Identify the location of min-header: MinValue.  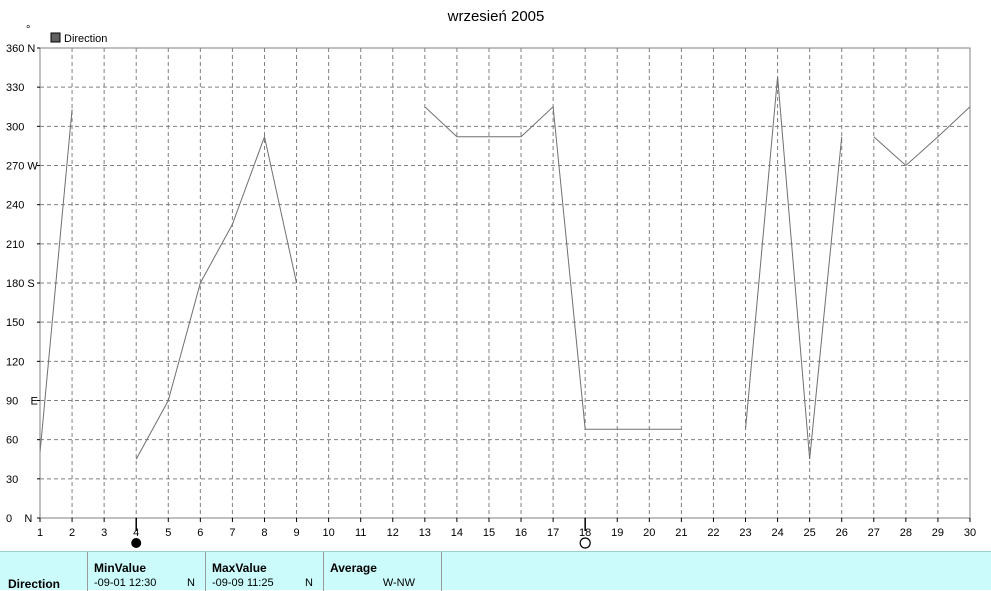
(120, 568).